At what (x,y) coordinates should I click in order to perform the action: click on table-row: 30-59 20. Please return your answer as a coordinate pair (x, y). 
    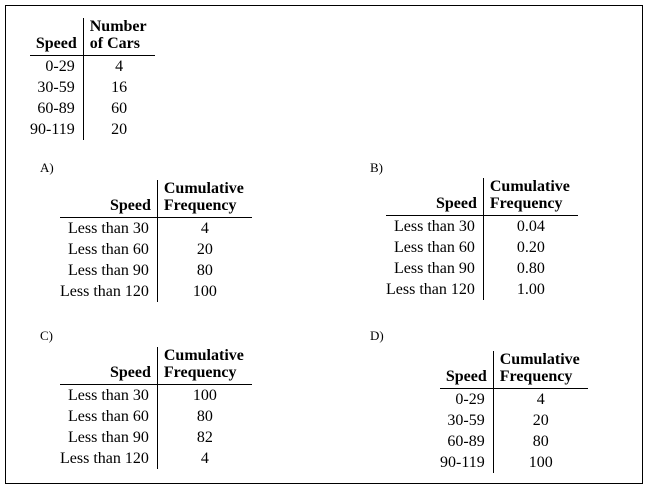
    Looking at the image, I should click on (514, 420).